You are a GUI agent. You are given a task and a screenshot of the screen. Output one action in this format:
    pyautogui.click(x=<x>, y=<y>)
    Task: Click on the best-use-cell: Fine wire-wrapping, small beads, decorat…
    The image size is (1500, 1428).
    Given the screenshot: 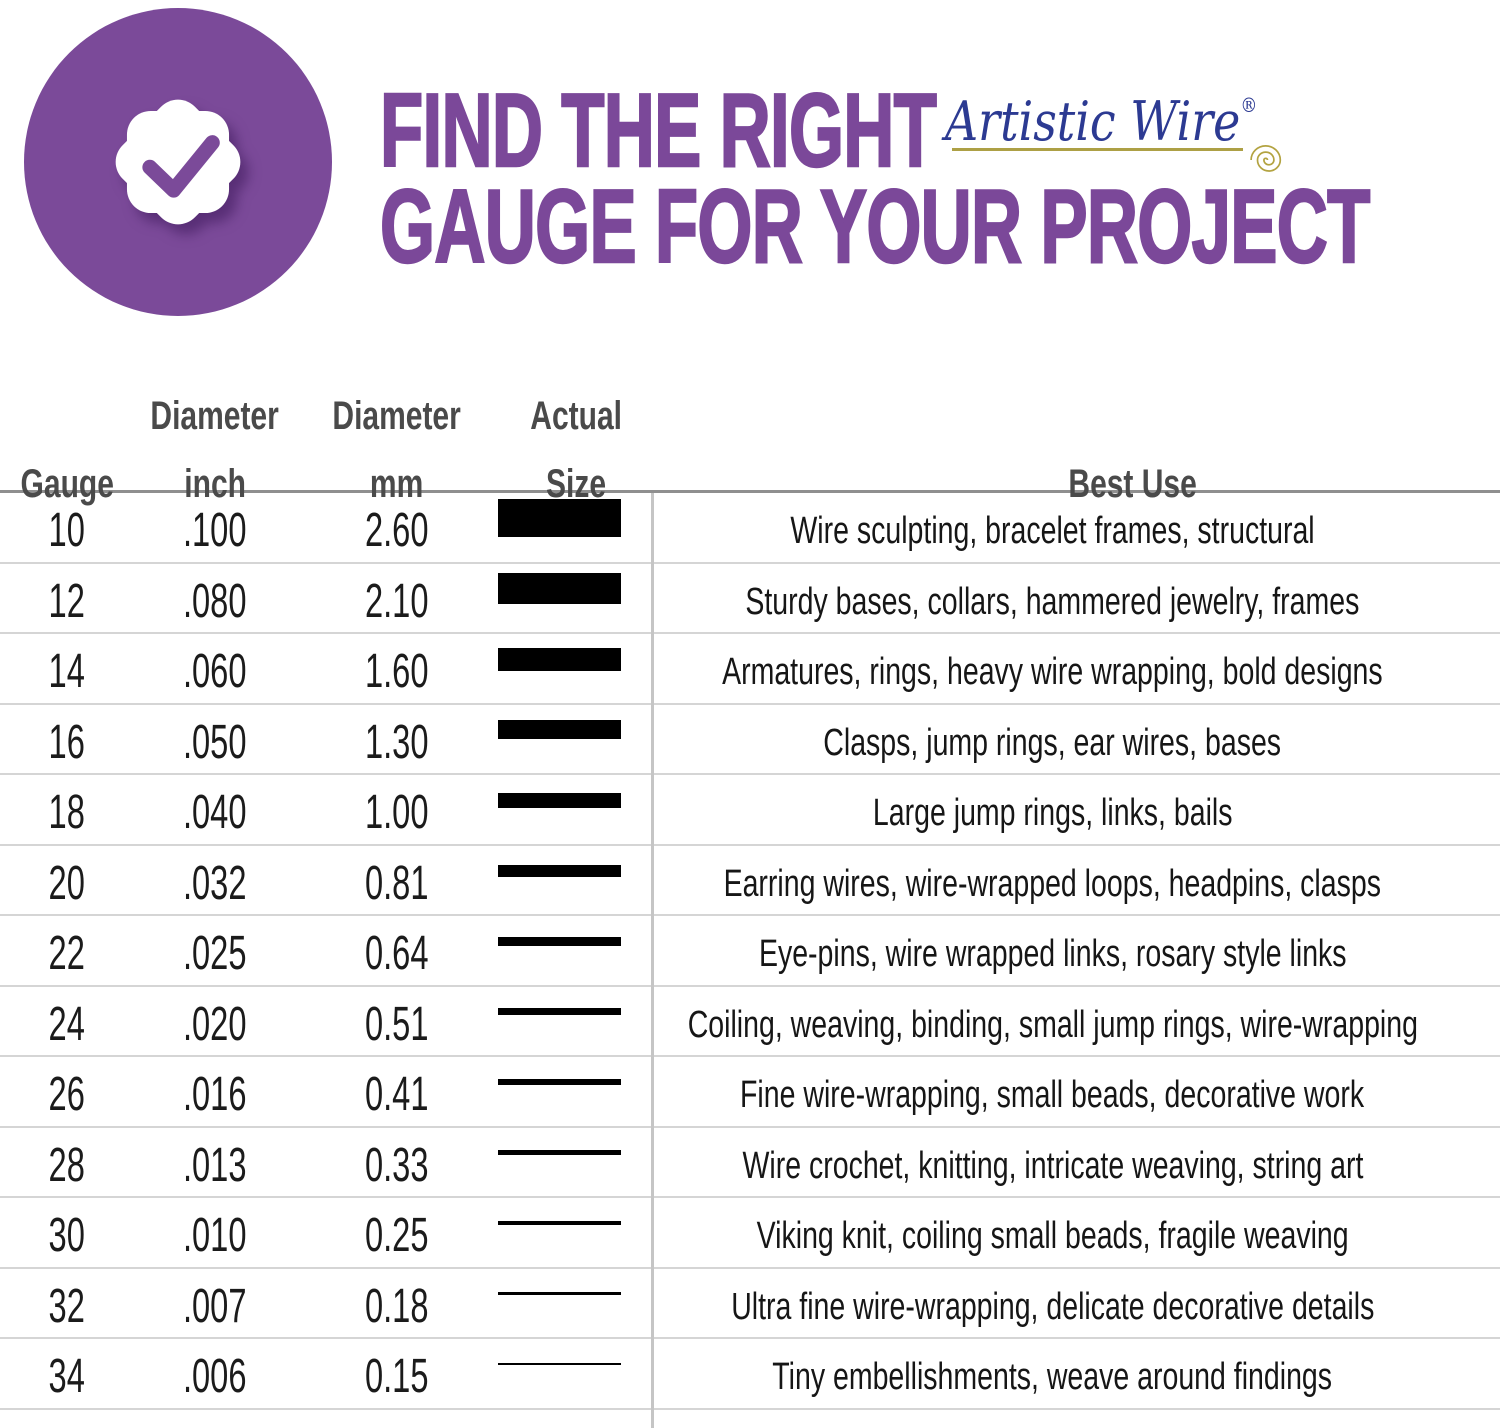 What is the action you would take?
    pyautogui.click(x=1077, y=1093)
    